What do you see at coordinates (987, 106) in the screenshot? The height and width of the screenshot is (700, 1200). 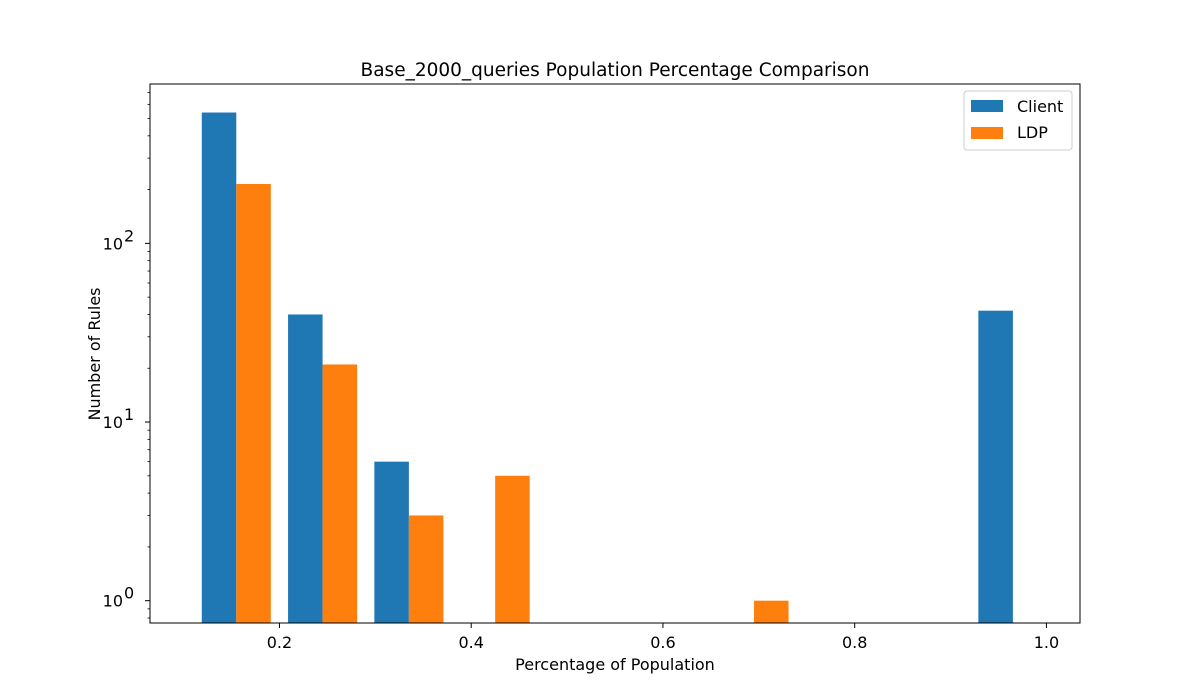 I see `legend-swatch-client` at bounding box center [987, 106].